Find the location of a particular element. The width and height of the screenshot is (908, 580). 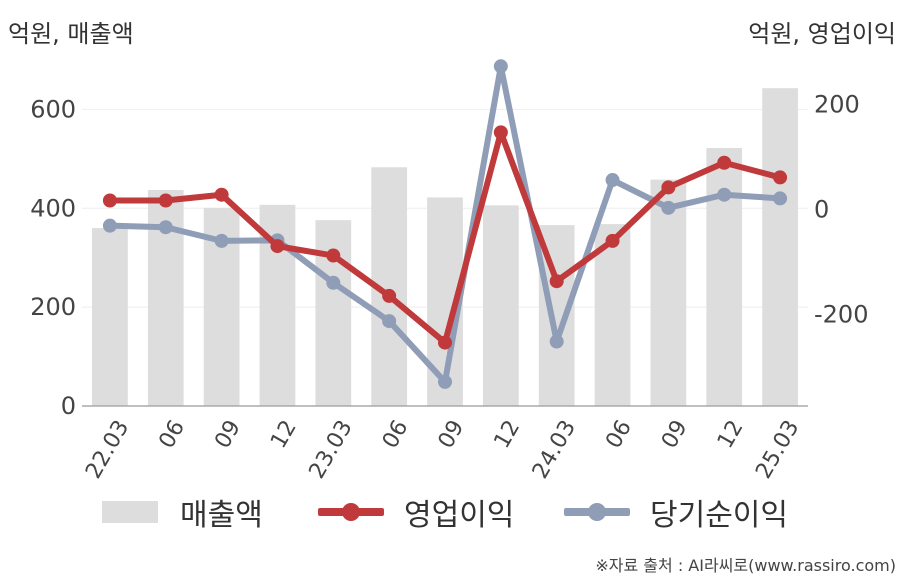

right-axis-unit: 억원, 영업이익 is located at coordinates (822, 34).